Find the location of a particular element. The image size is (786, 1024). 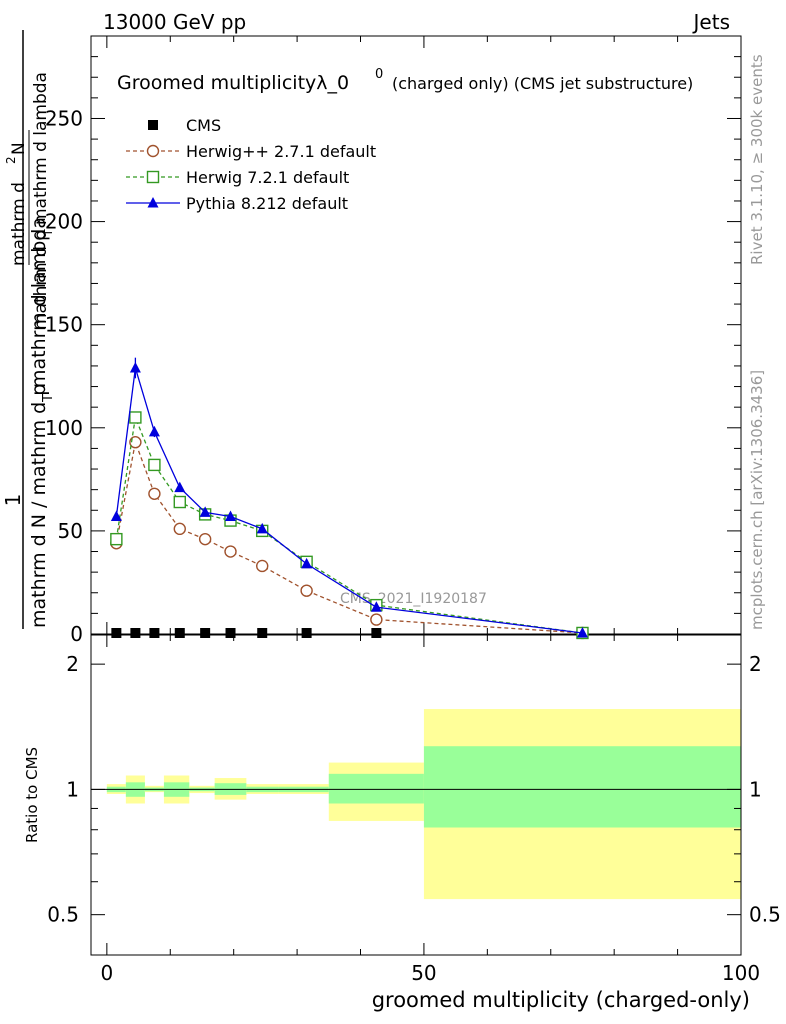

legend-entry-3: Pythia 8.212 default is located at coordinates (237, 203).